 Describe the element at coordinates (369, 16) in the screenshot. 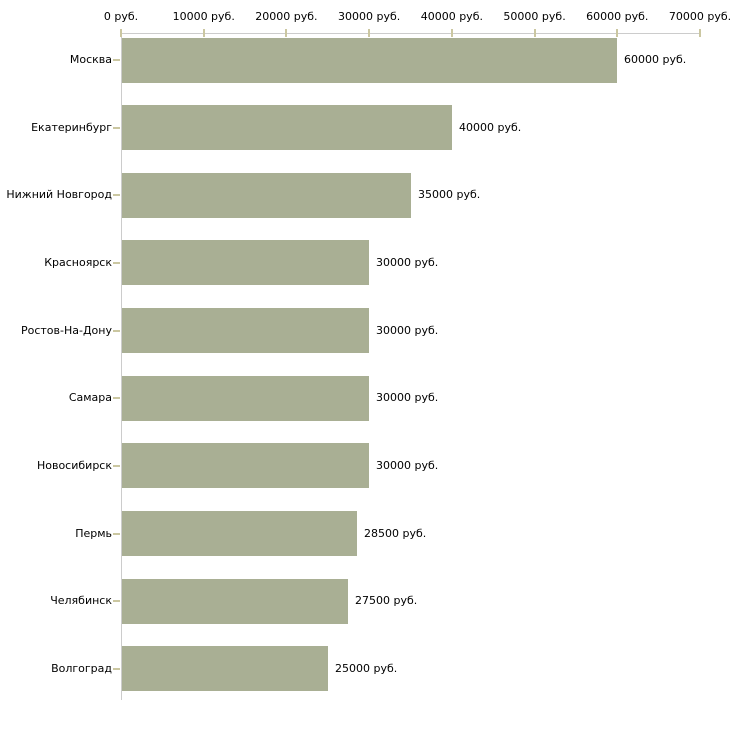

I see `x-axis-tick-label: 30000 руб.` at that location.